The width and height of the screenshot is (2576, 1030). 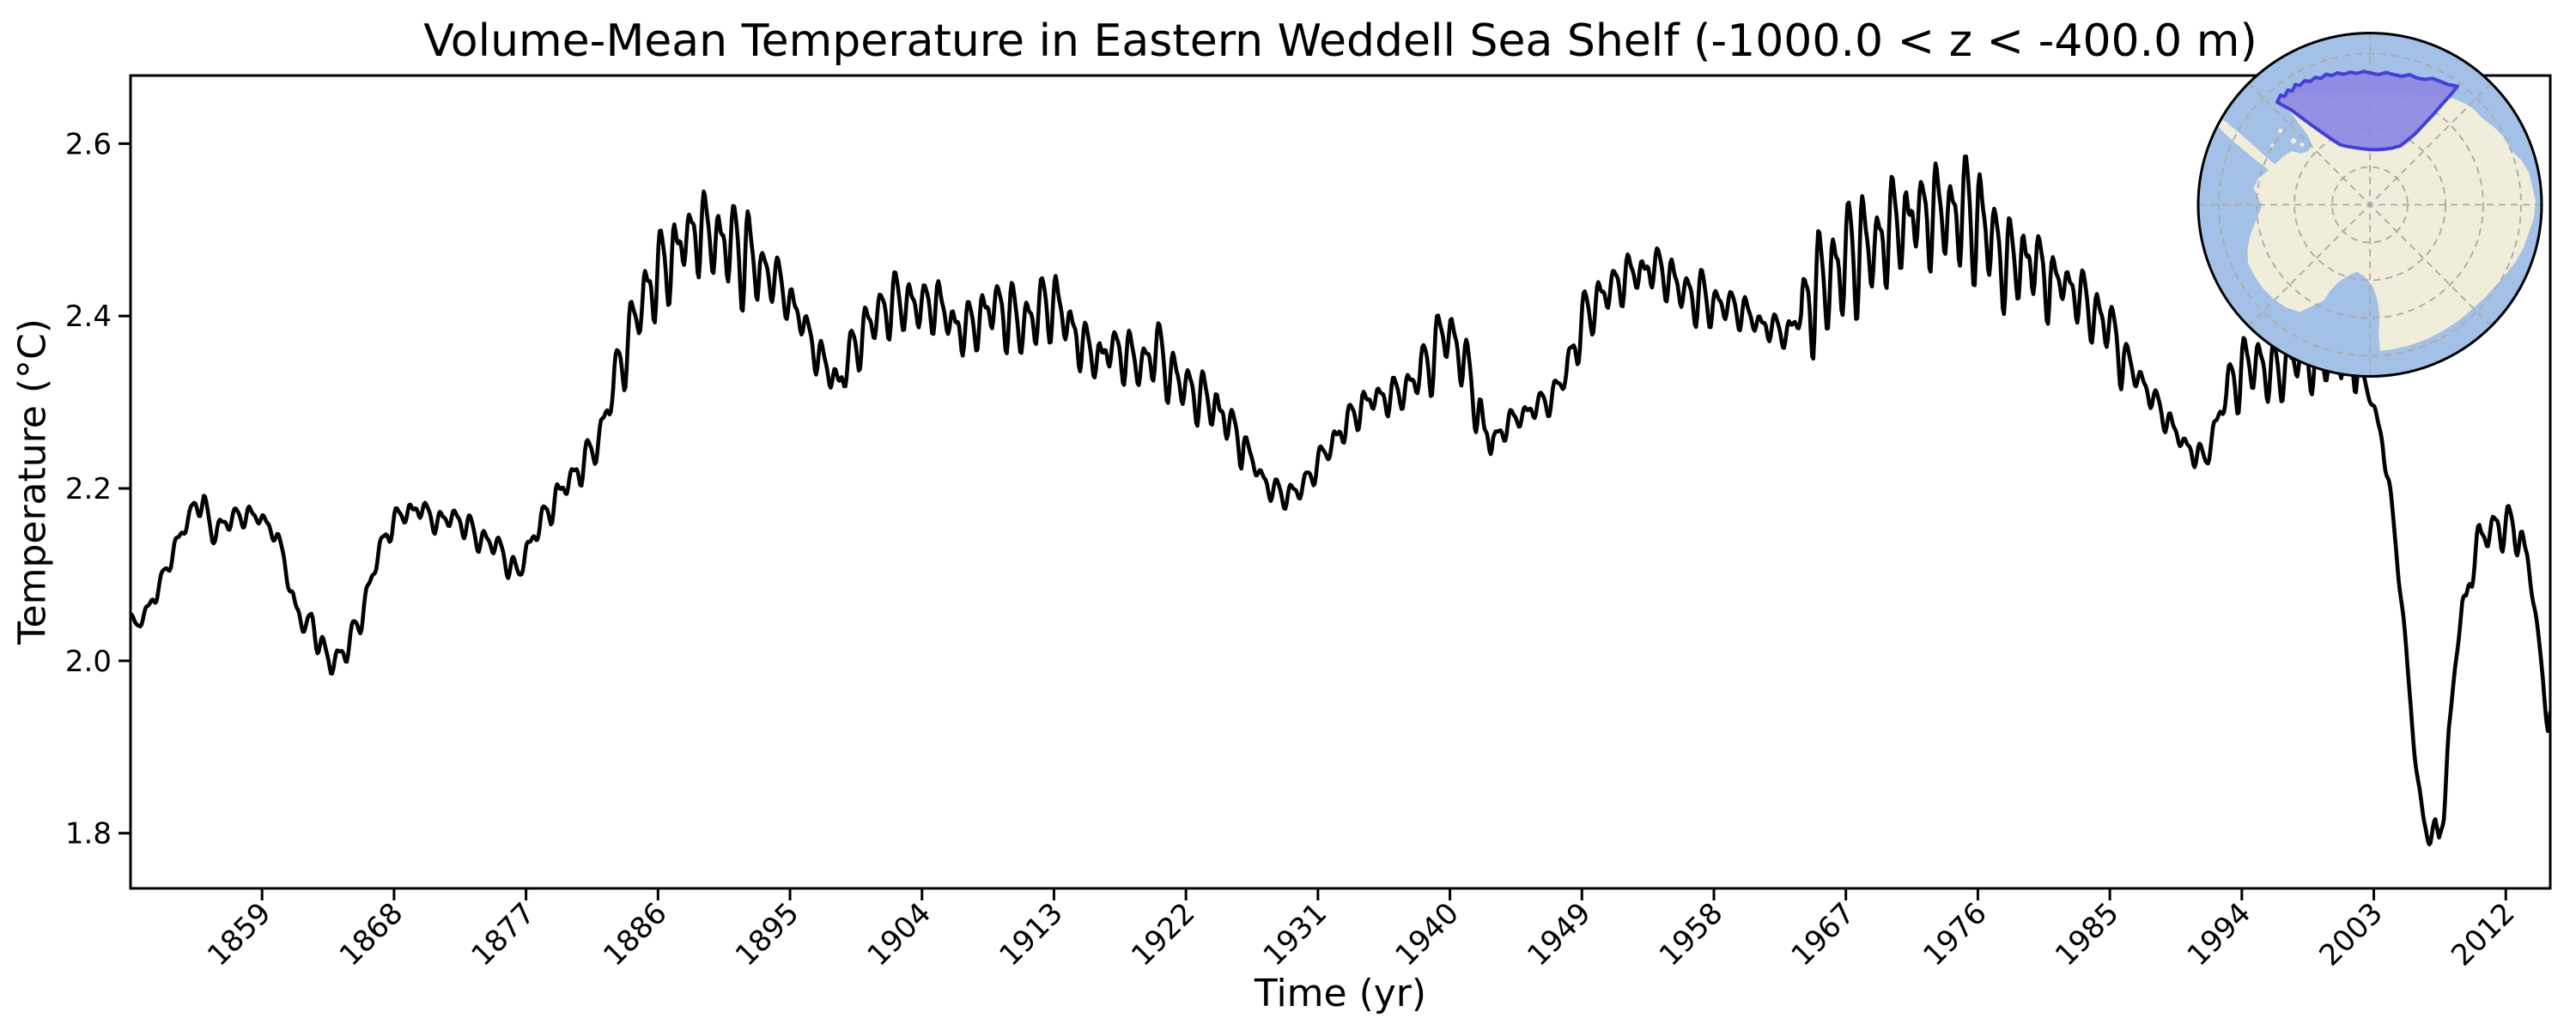 What do you see at coordinates (1295, 934) in the screenshot?
I see `x-tick-label: 1931` at bounding box center [1295, 934].